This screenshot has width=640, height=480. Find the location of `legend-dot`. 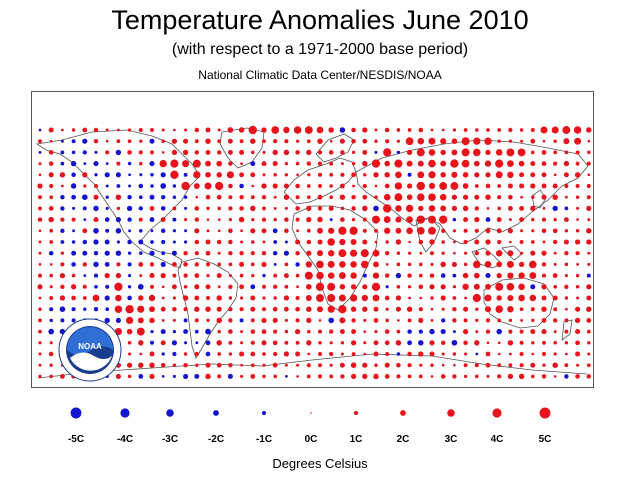

legend-dot is located at coordinates (170, 413).